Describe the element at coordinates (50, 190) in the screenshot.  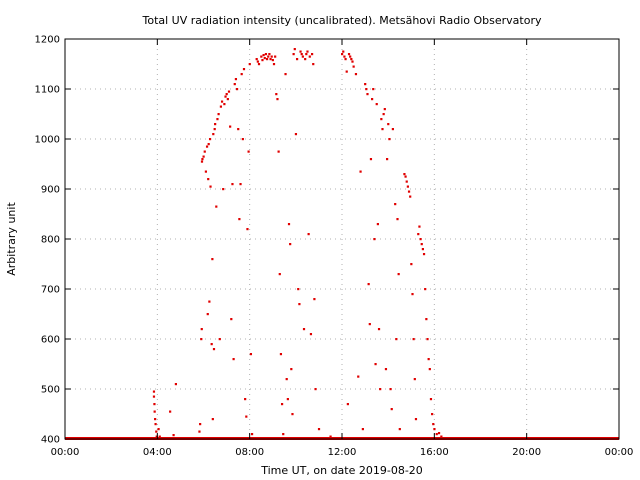
I see `y-tick-label: 900` at that location.